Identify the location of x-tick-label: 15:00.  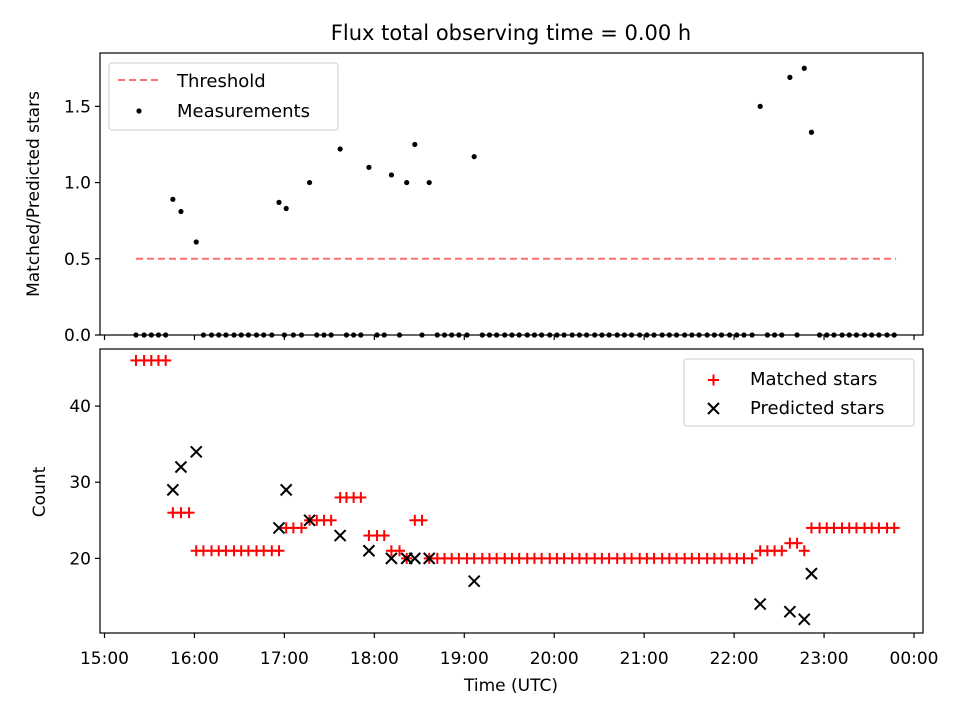
(104, 659).